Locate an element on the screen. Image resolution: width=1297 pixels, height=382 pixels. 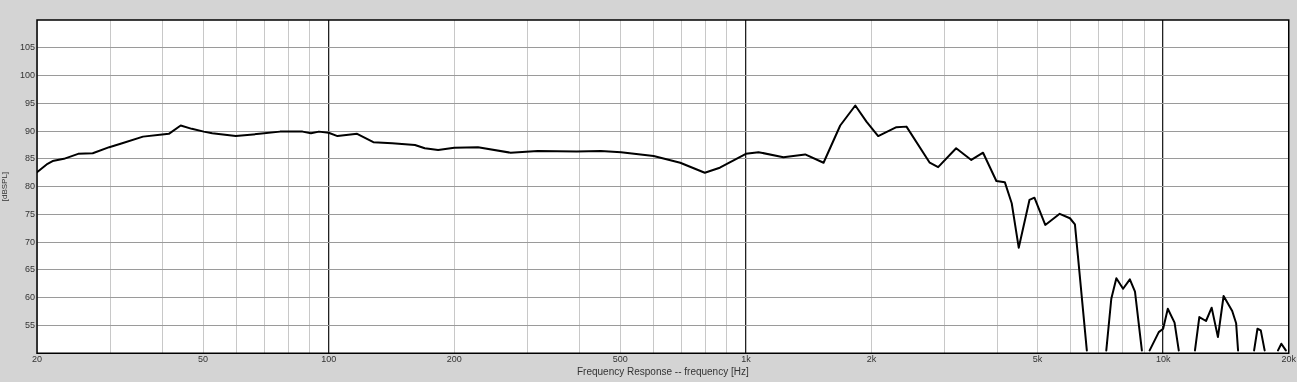
x-tick-label: 2k is located at coordinates (871, 359).